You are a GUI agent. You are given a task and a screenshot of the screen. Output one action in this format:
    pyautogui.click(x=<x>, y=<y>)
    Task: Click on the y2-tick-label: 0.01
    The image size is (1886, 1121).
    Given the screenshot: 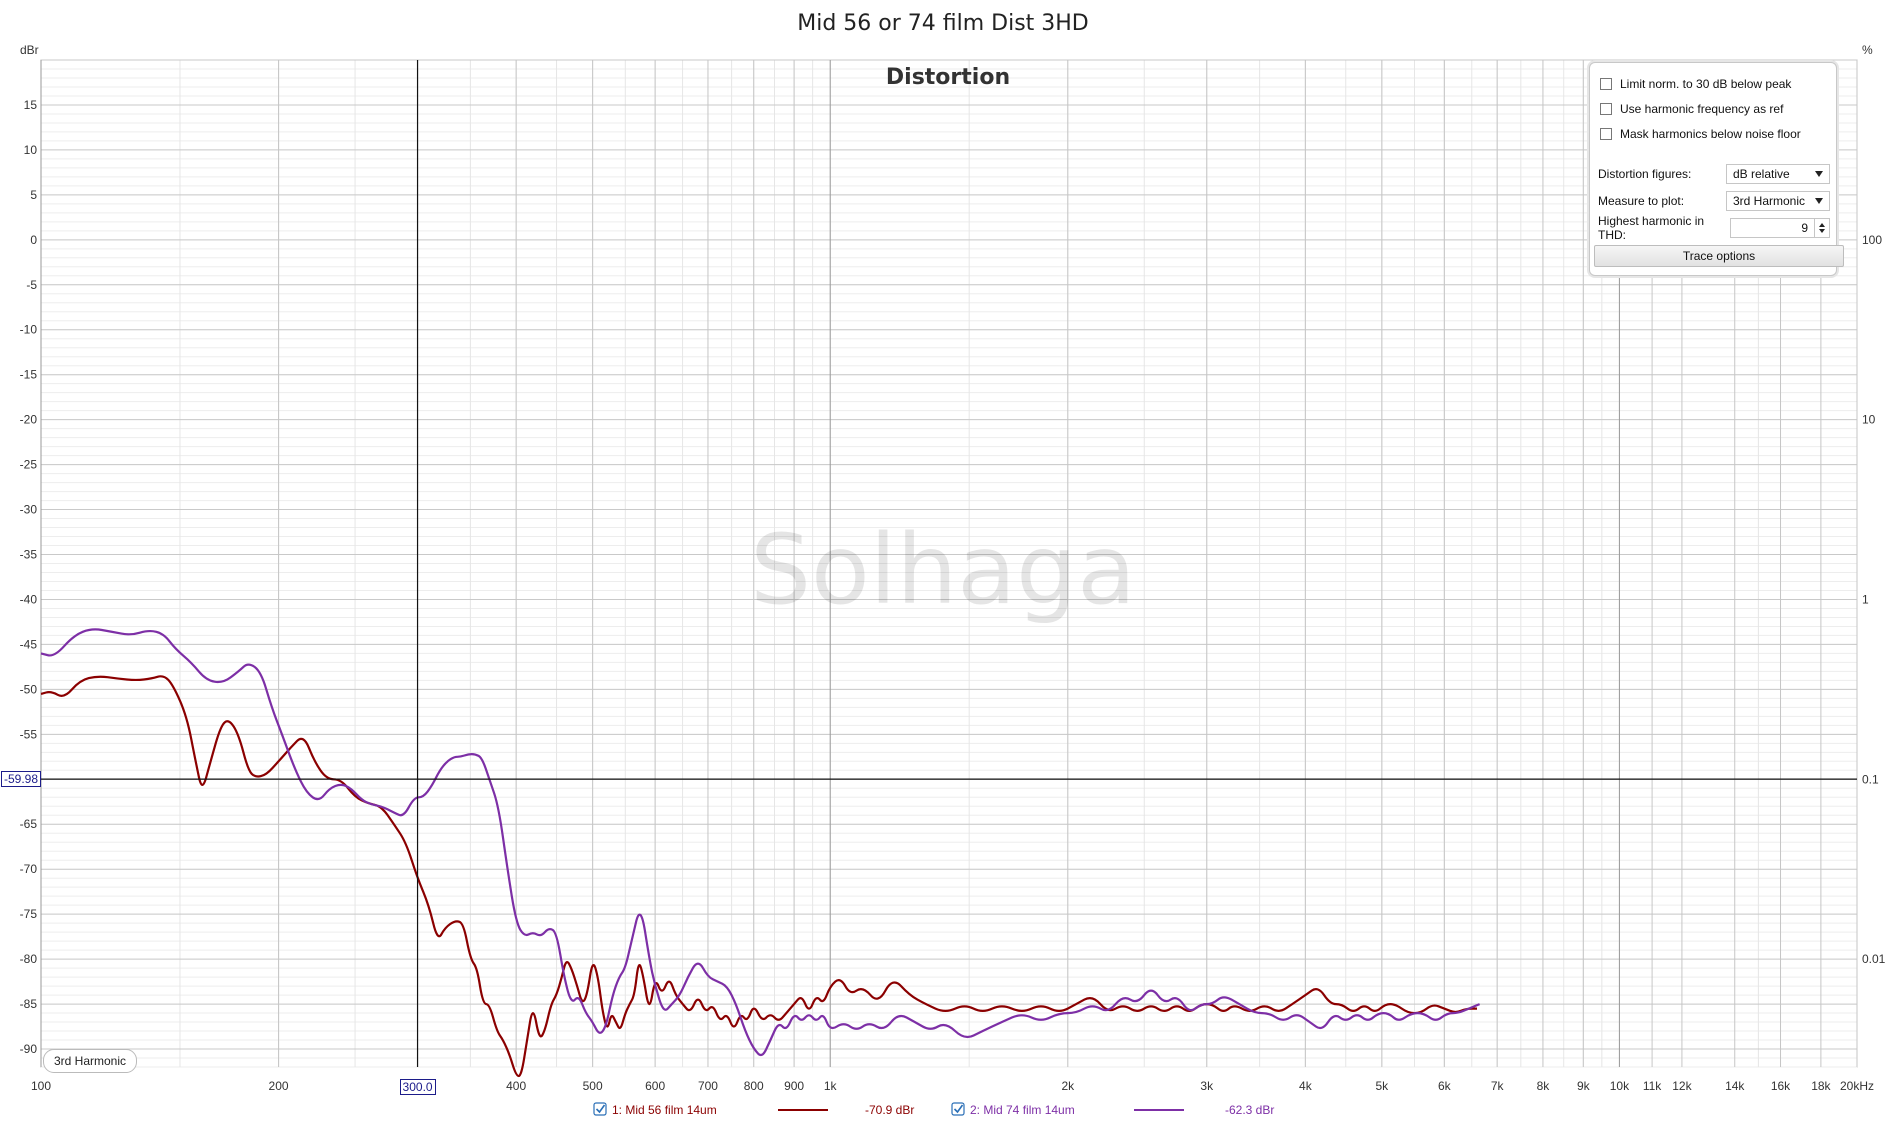 What is the action you would take?
    pyautogui.click(x=1874, y=959)
    